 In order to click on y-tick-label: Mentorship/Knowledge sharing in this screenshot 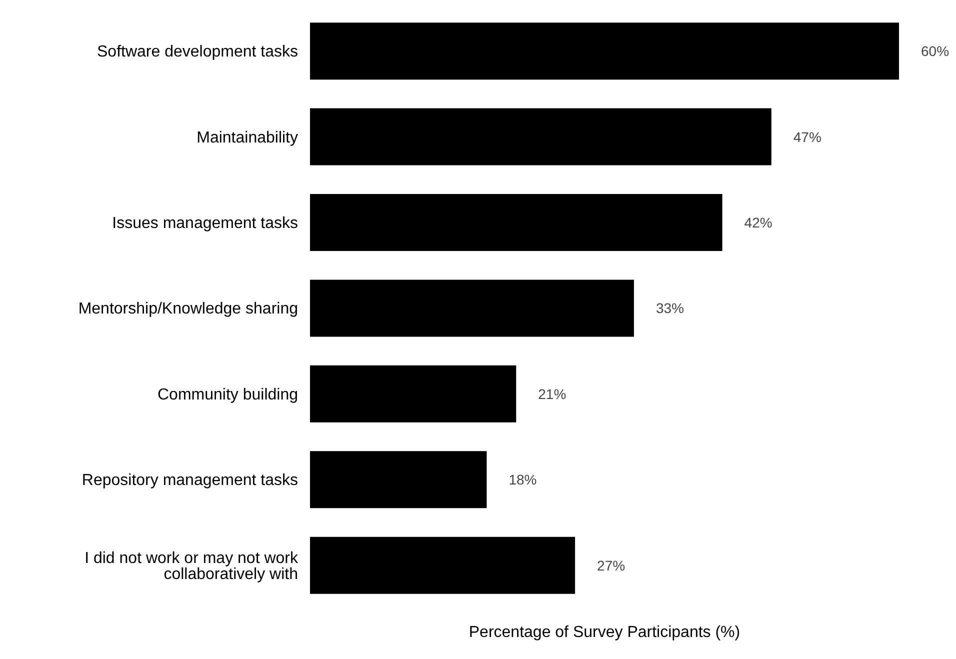, I will do `click(188, 309)`.